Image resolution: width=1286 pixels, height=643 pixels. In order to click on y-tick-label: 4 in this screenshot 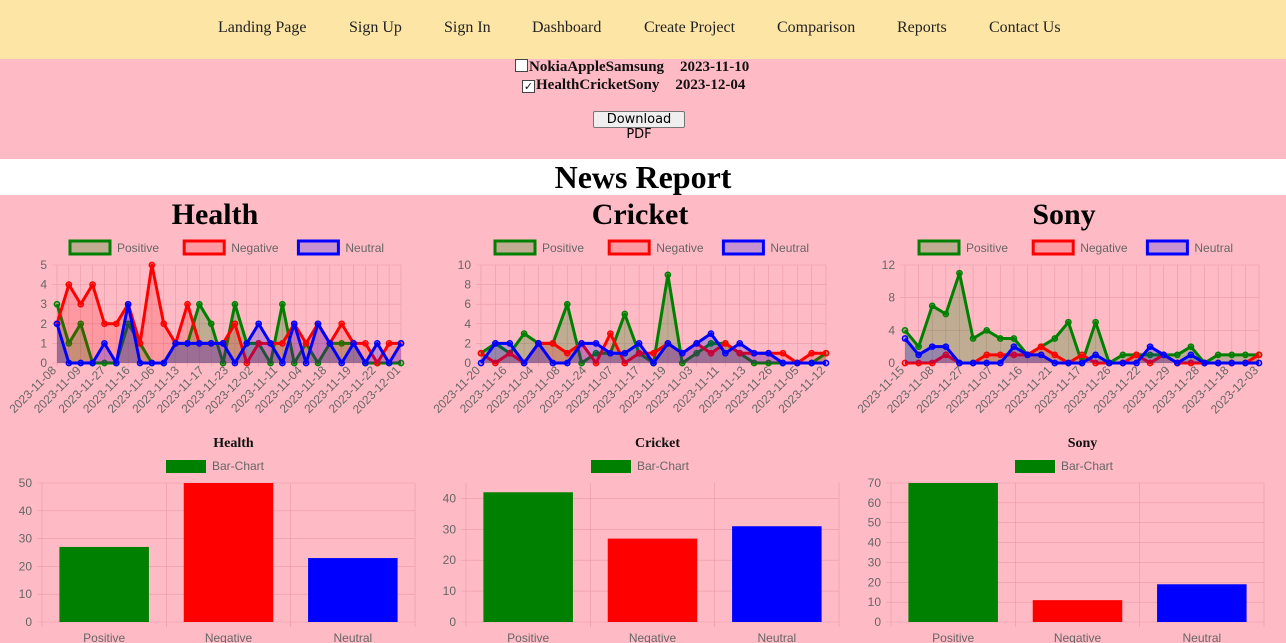, I will do `click(467, 324)`.